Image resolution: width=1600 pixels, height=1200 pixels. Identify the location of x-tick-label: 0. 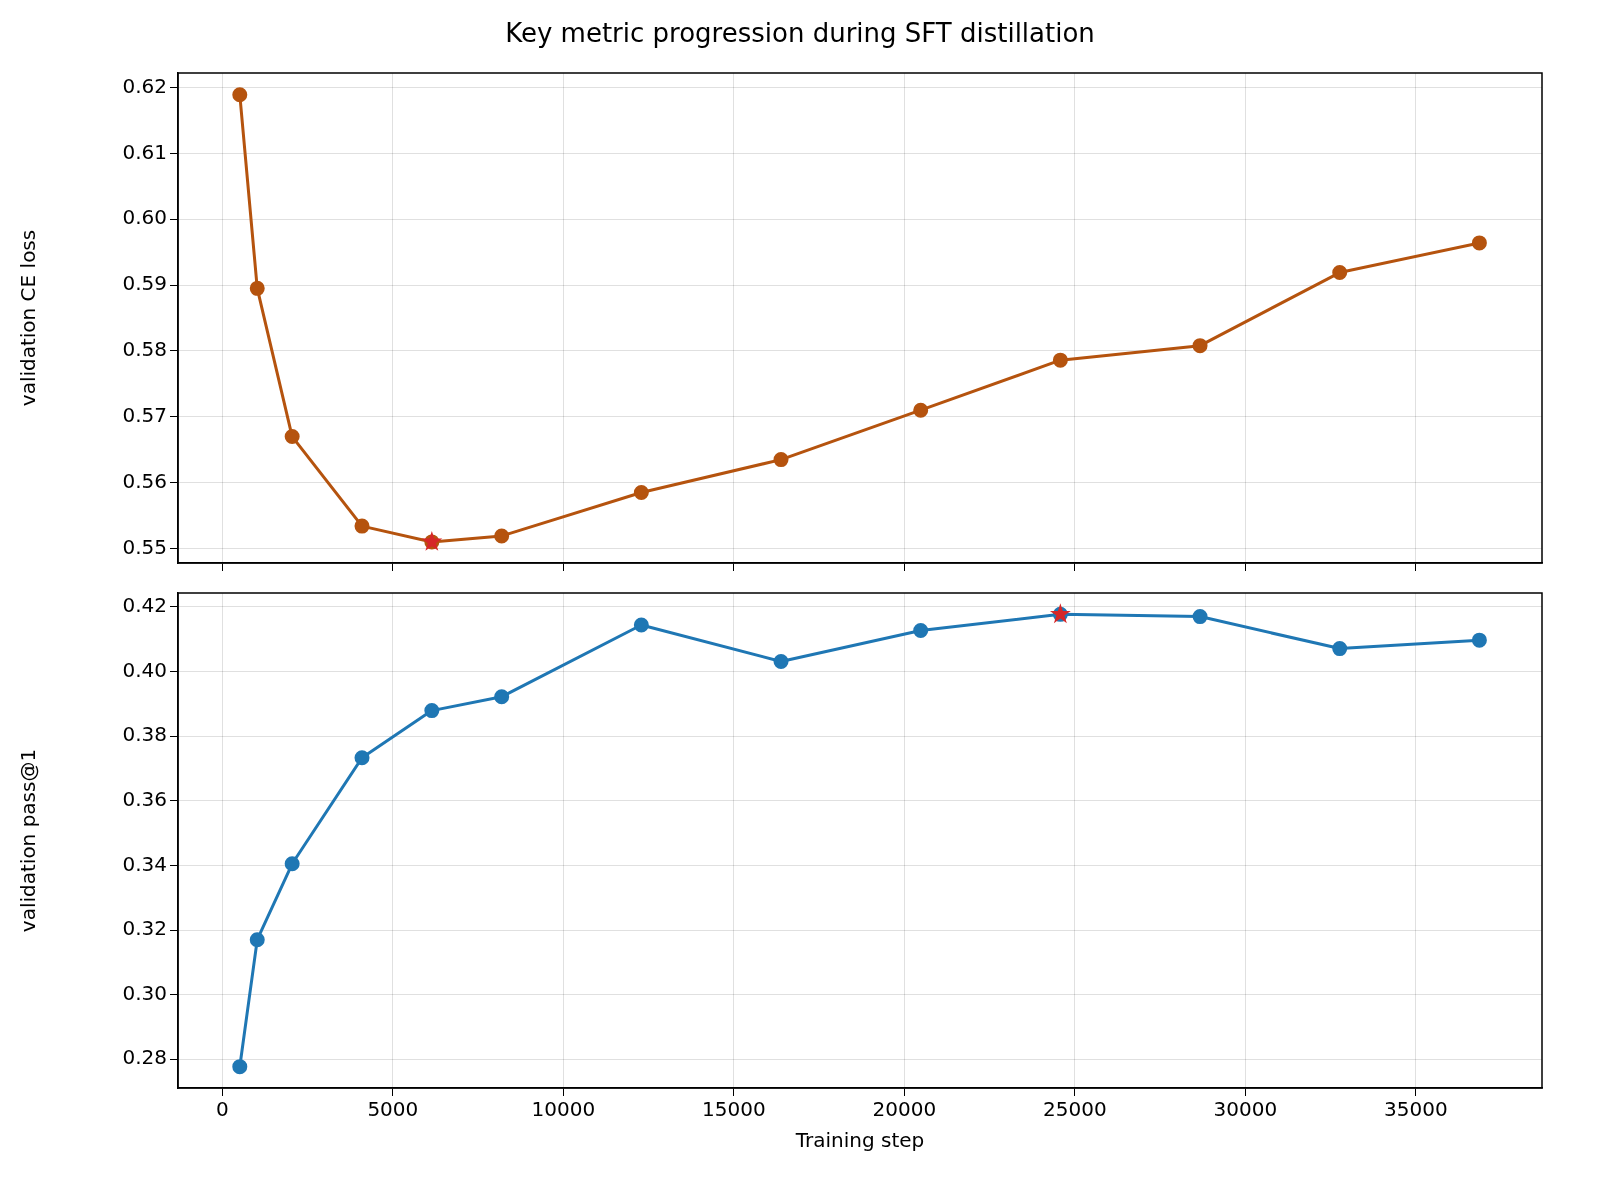
(222, 1109).